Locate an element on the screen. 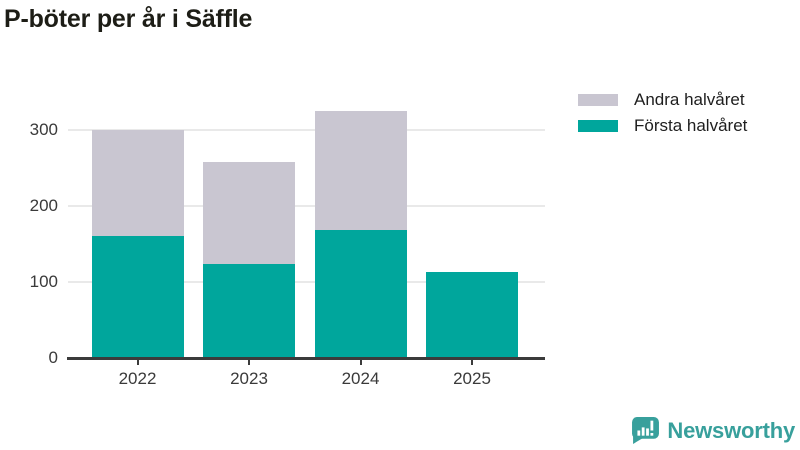 The height and width of the screenshot is (450, 800). x-axis-tick-2022 is located at coordinates (137, 362).